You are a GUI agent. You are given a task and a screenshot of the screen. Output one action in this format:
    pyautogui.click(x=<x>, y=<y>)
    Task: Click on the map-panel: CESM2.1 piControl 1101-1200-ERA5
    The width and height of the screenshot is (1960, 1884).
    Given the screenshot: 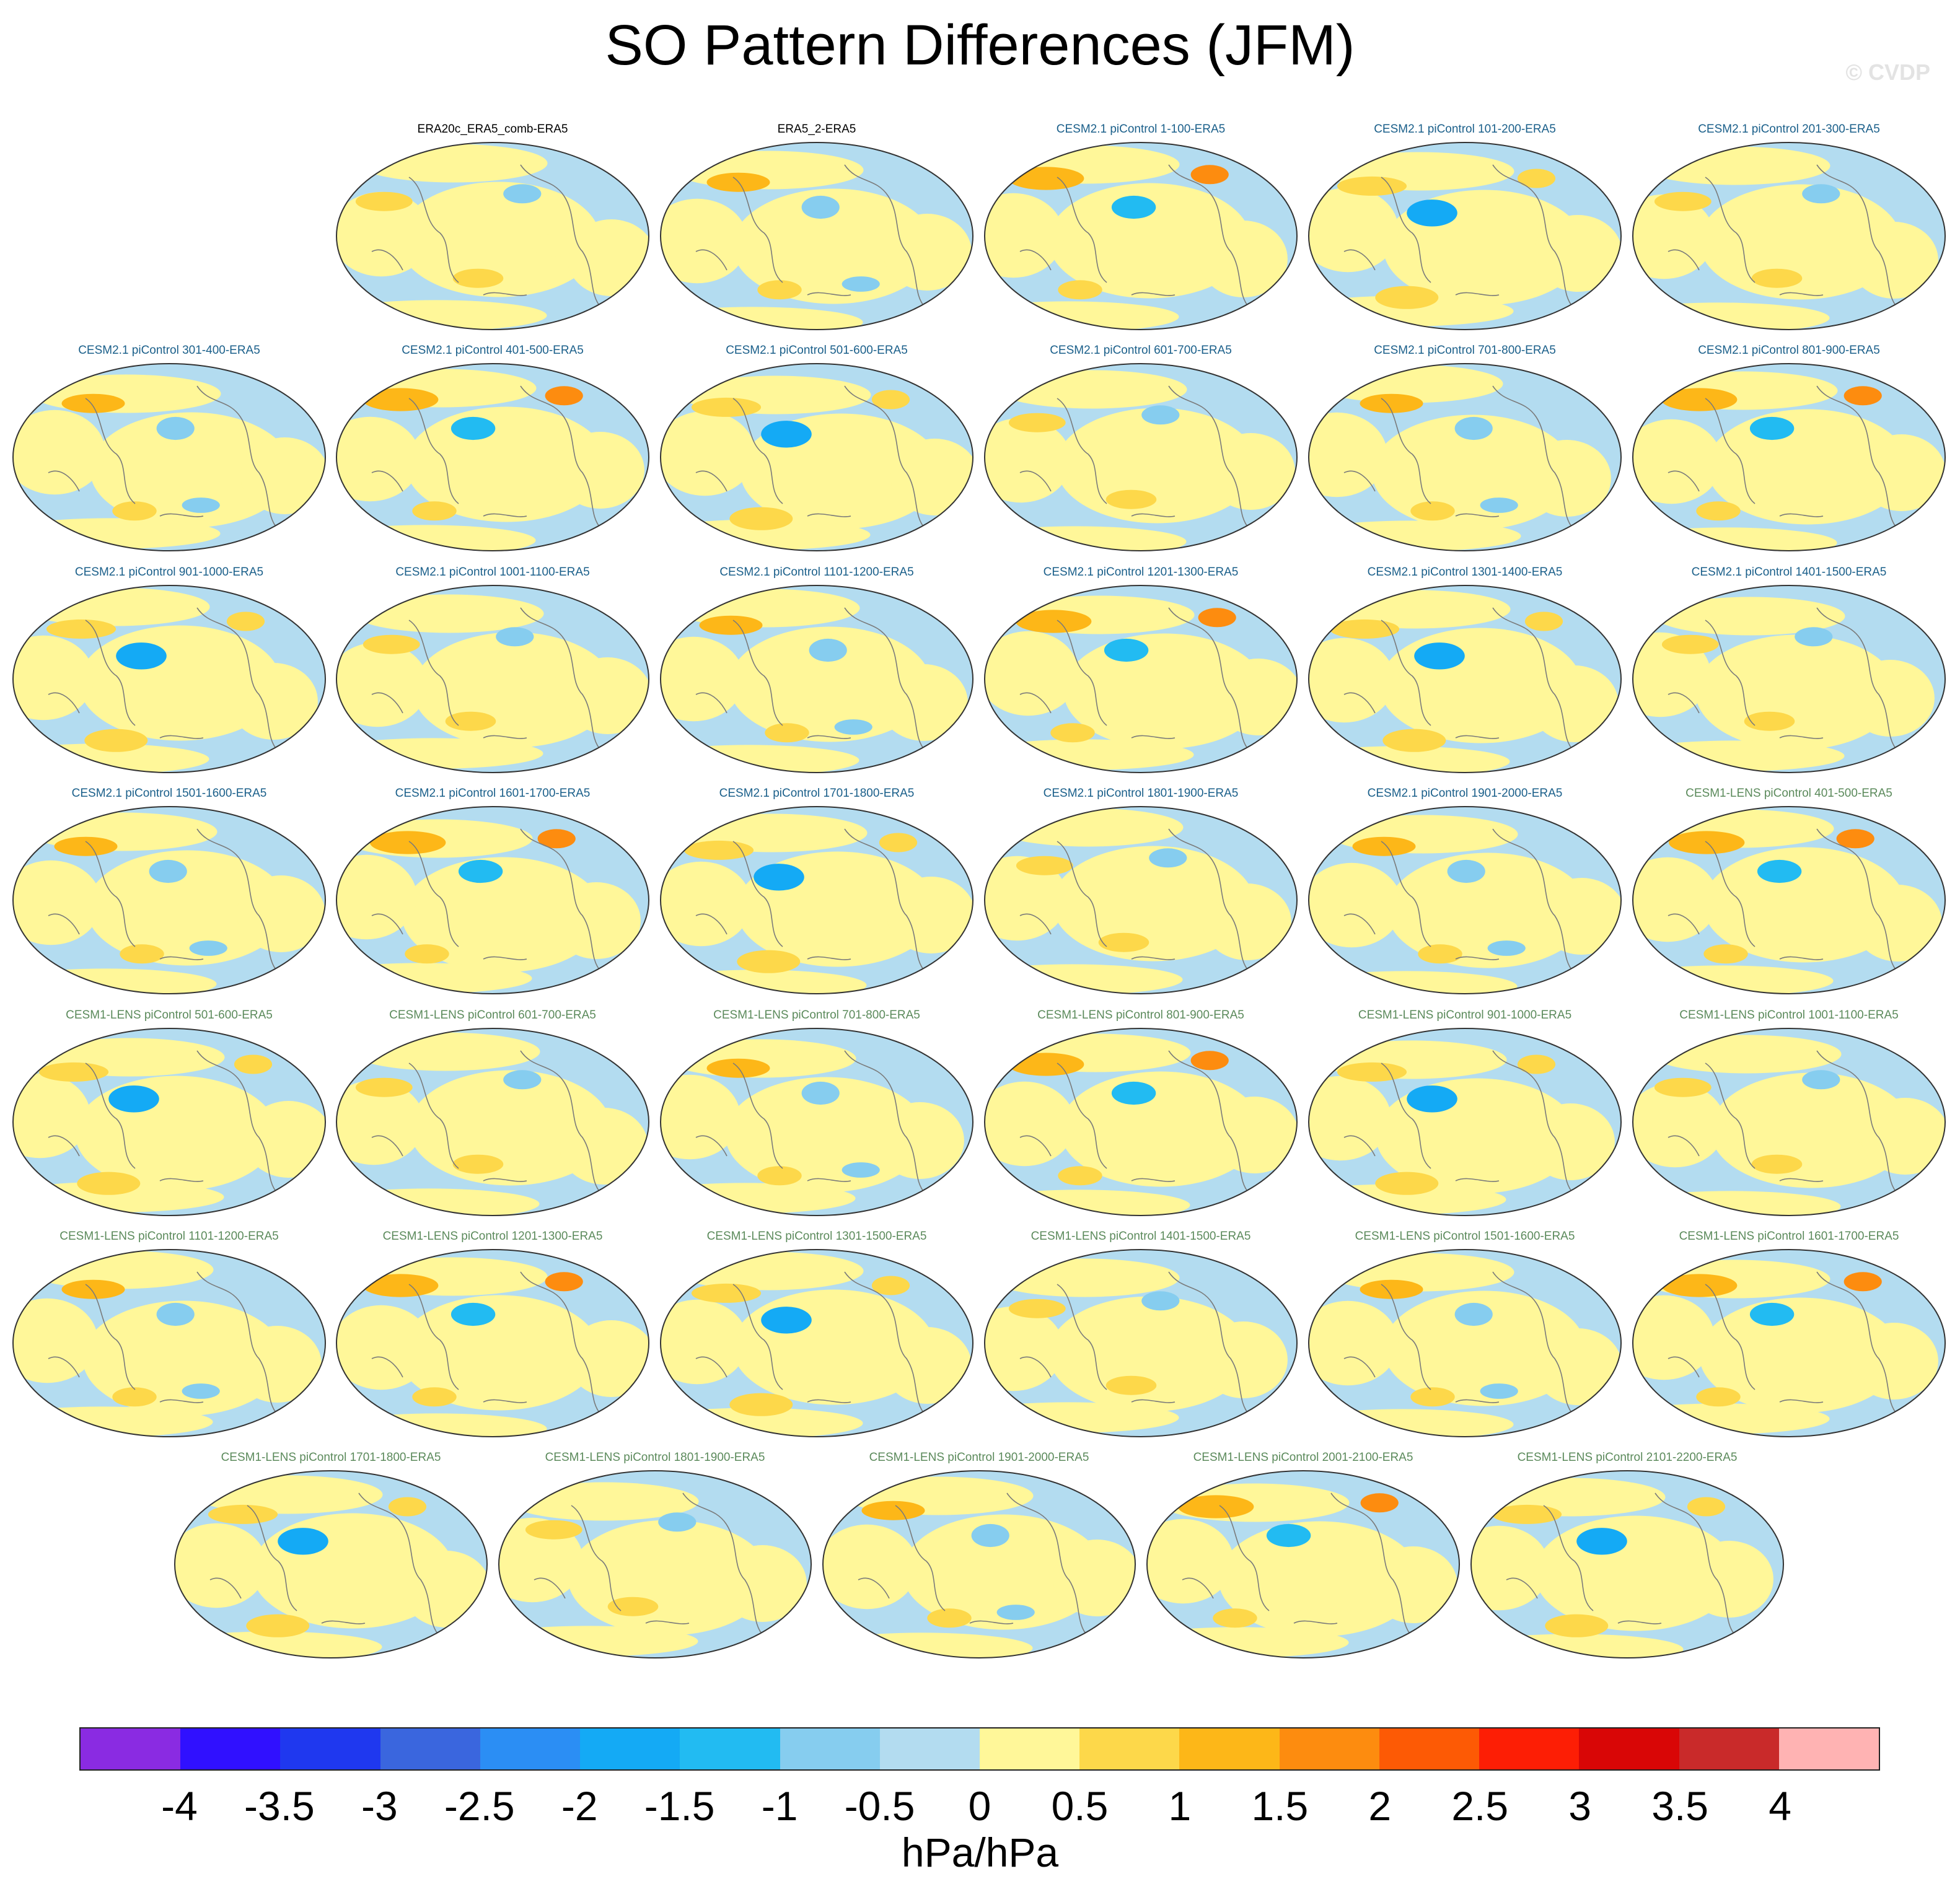 What is the action you would take?
    pyautogui.click(x=817, y=669)
    